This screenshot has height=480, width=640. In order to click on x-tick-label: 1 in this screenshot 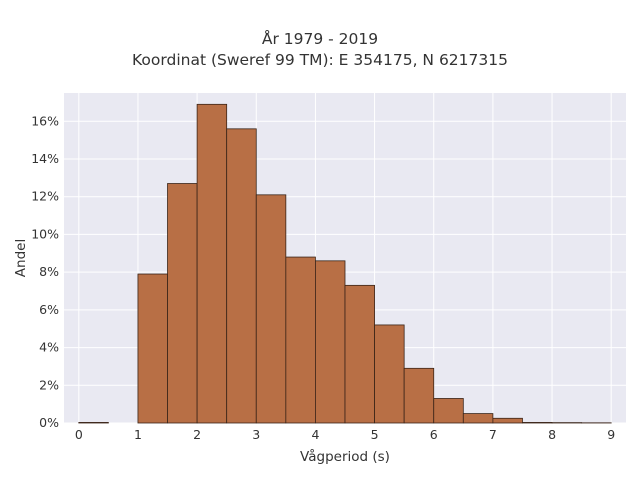, I will do `click(138, 434)`.